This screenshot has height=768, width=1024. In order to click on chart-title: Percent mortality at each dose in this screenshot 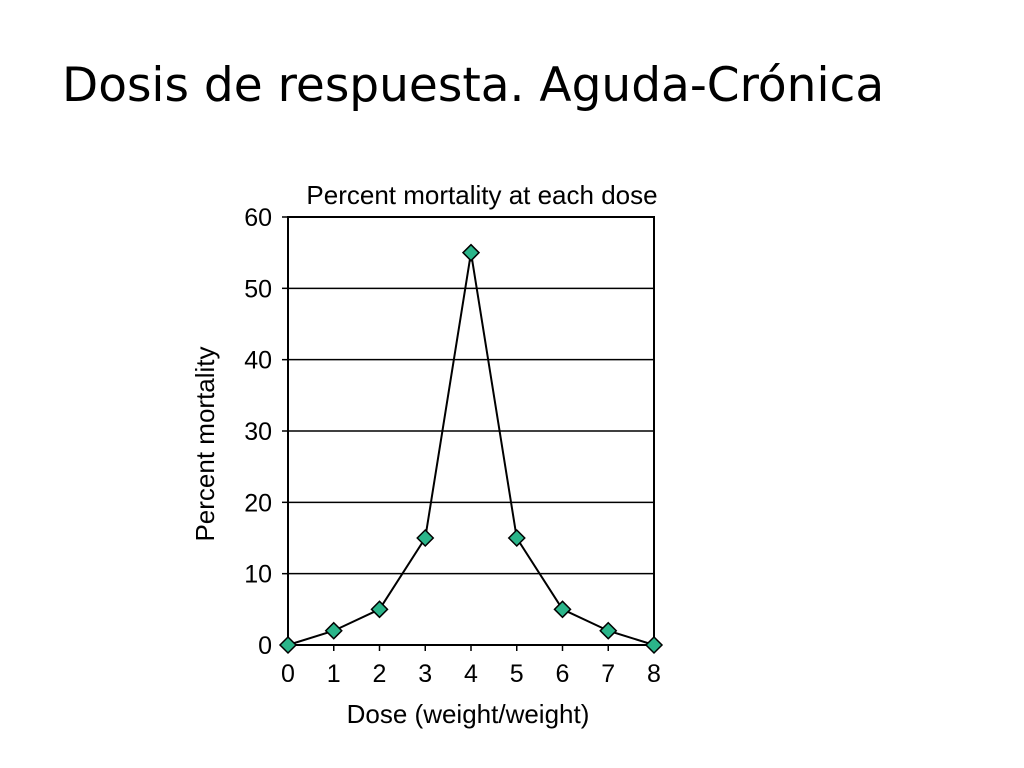, I will do `click(481, 195)`.